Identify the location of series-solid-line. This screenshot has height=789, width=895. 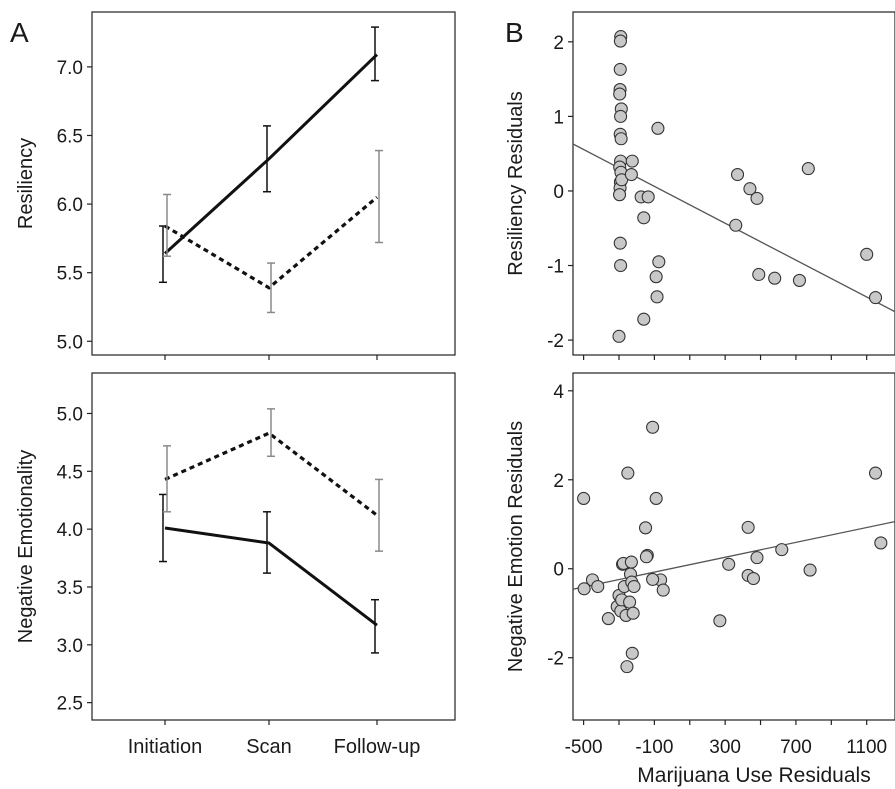
(271, 576).